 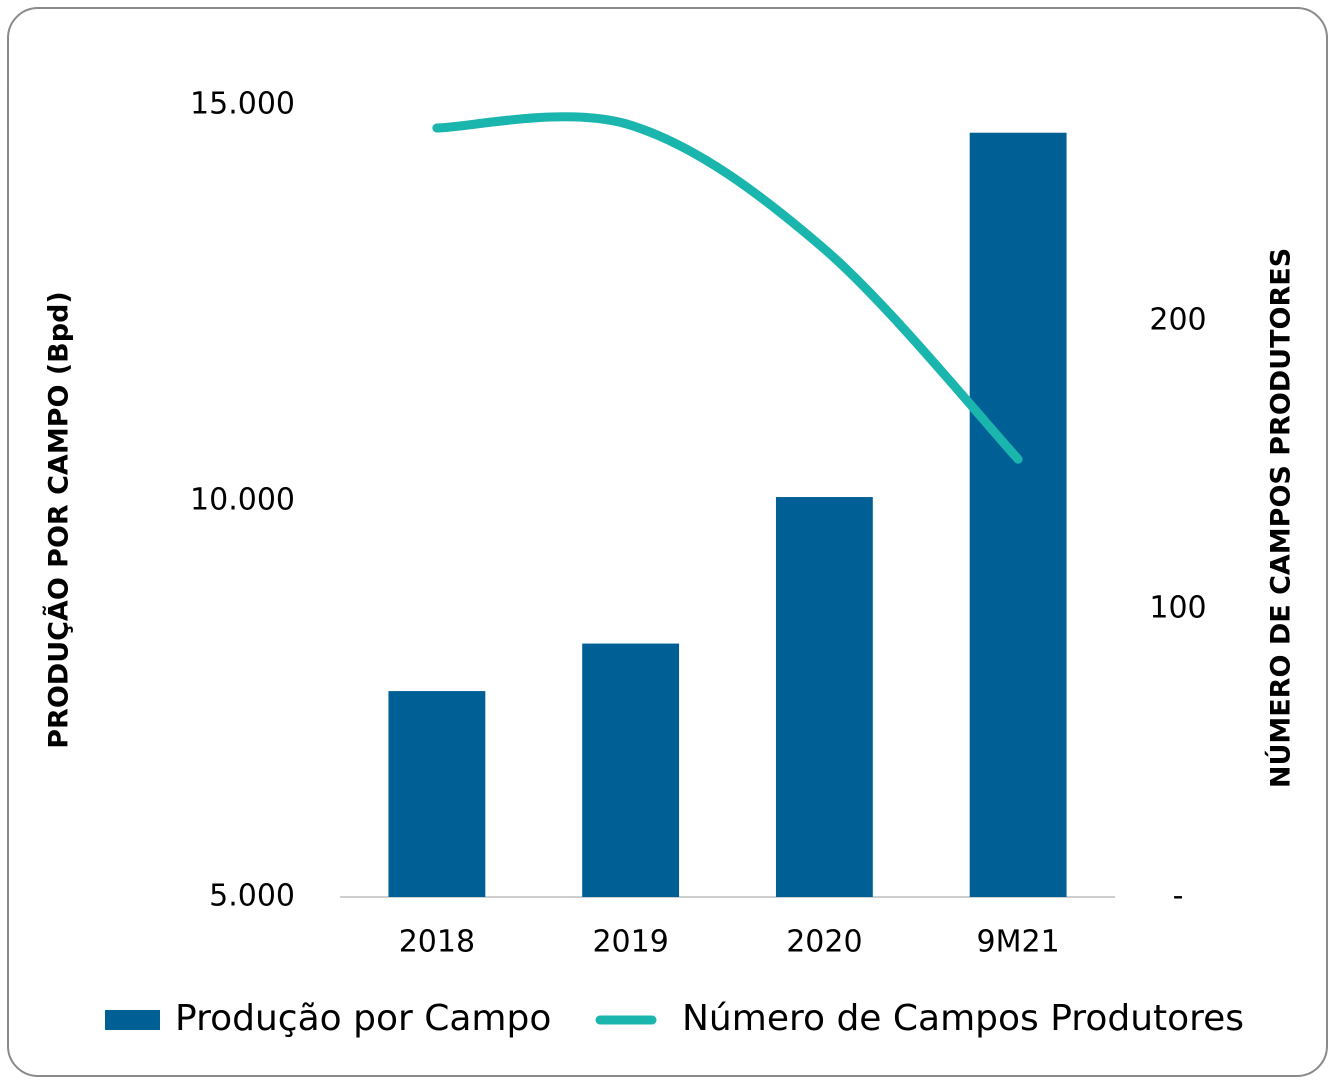 I want to click on y2-tick-label: 100, so click(x=1177, y=608).